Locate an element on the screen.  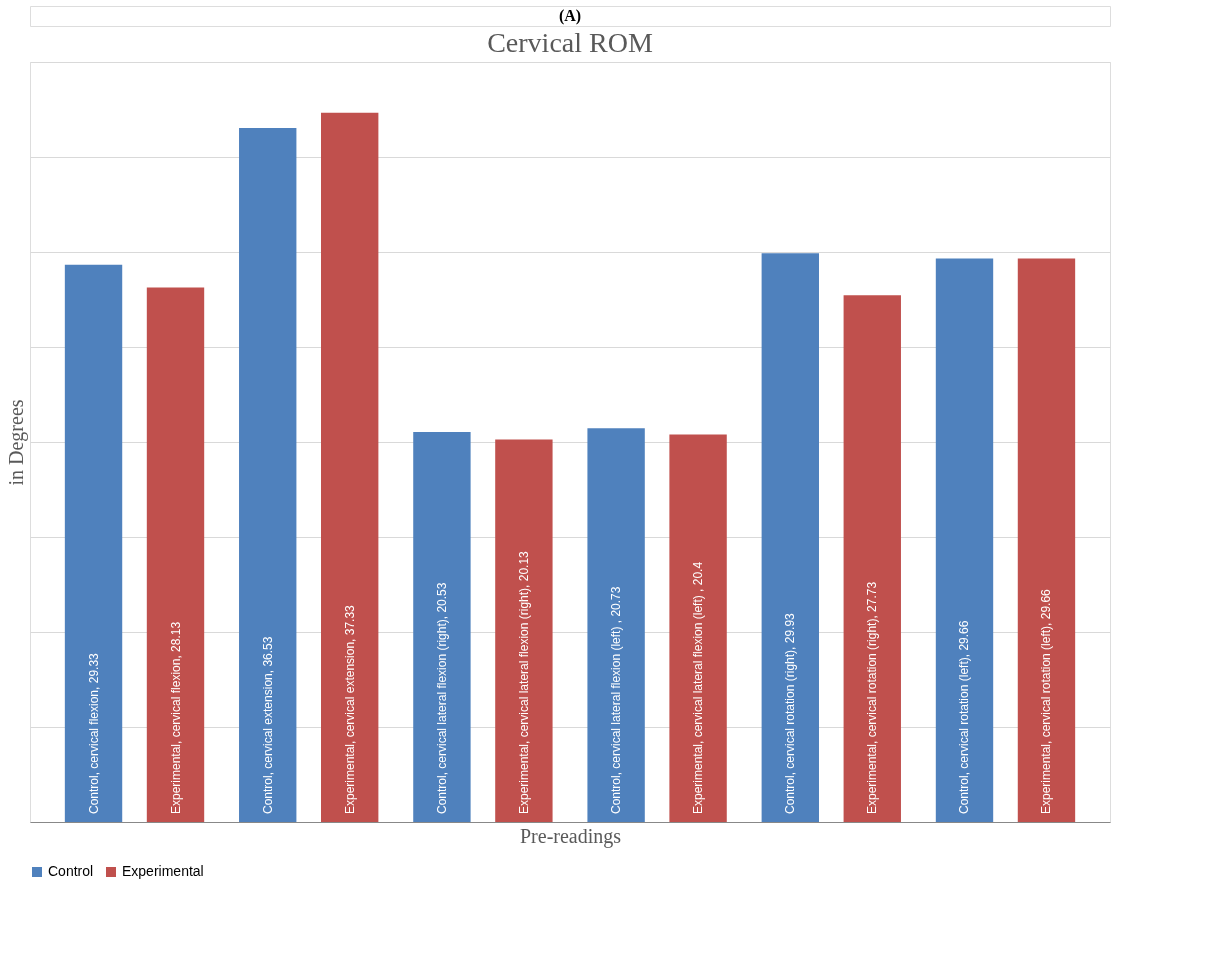
data-label: Experimental, cervical extension, 37.33 is located at coordinates (349, 709).